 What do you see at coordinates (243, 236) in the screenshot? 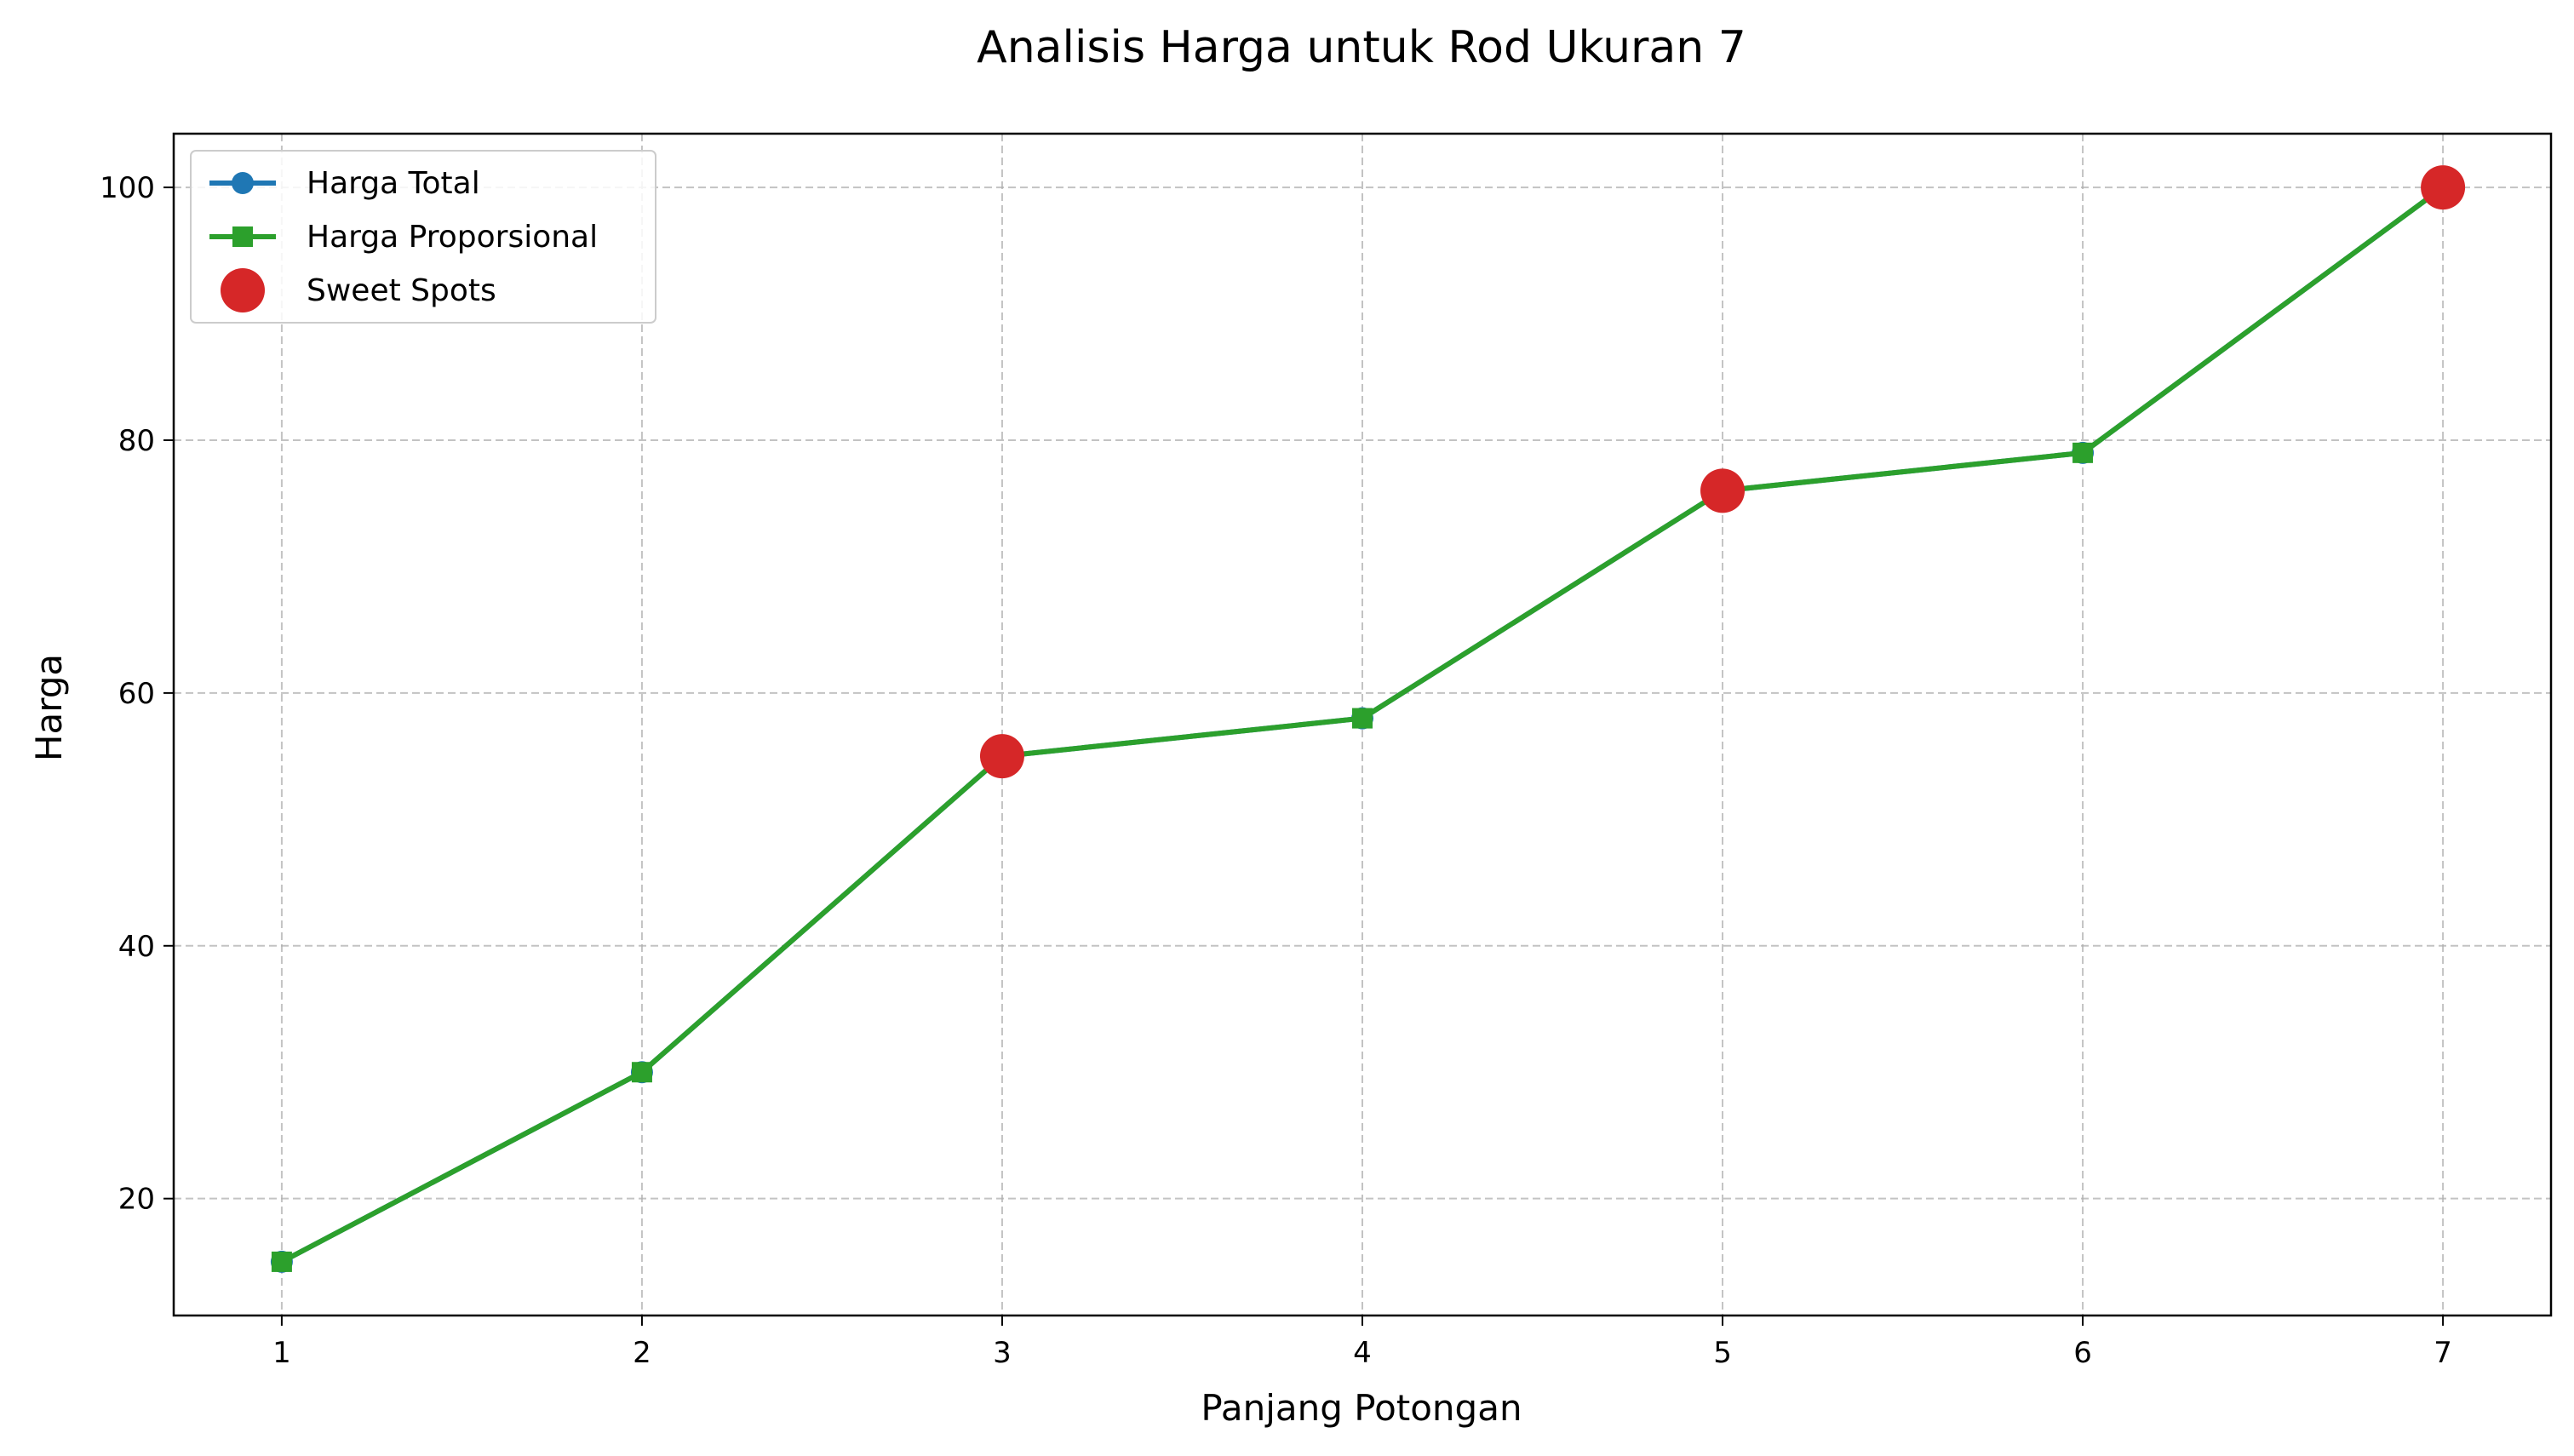
I see `legend-marker-harga-proporsional` at bounding box center [243, 236].